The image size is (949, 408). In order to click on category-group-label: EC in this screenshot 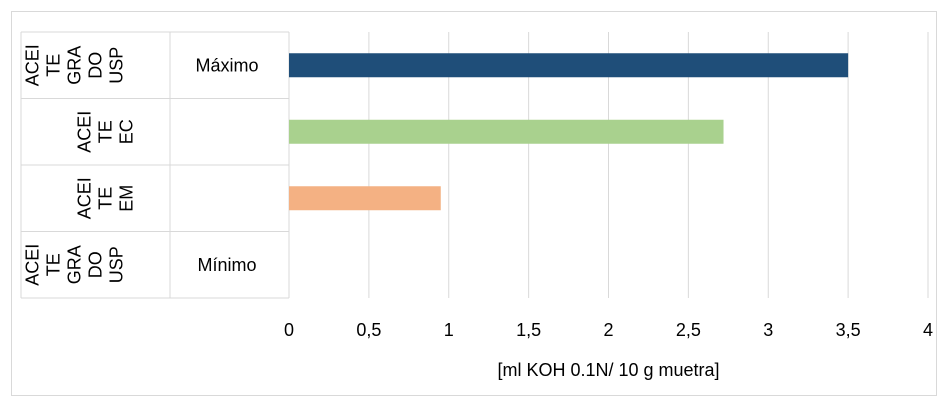, I will do `click(126, 131)`.